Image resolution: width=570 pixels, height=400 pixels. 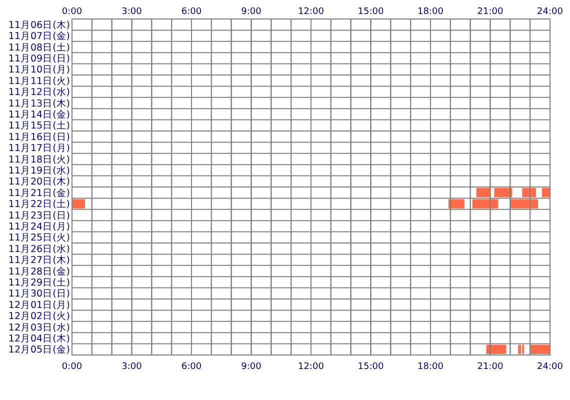 What do you see at coordinates (39, 282) in the screenshot?
I see `y-tick-label: 11月29日(土)` at bounding box center [39, 282].